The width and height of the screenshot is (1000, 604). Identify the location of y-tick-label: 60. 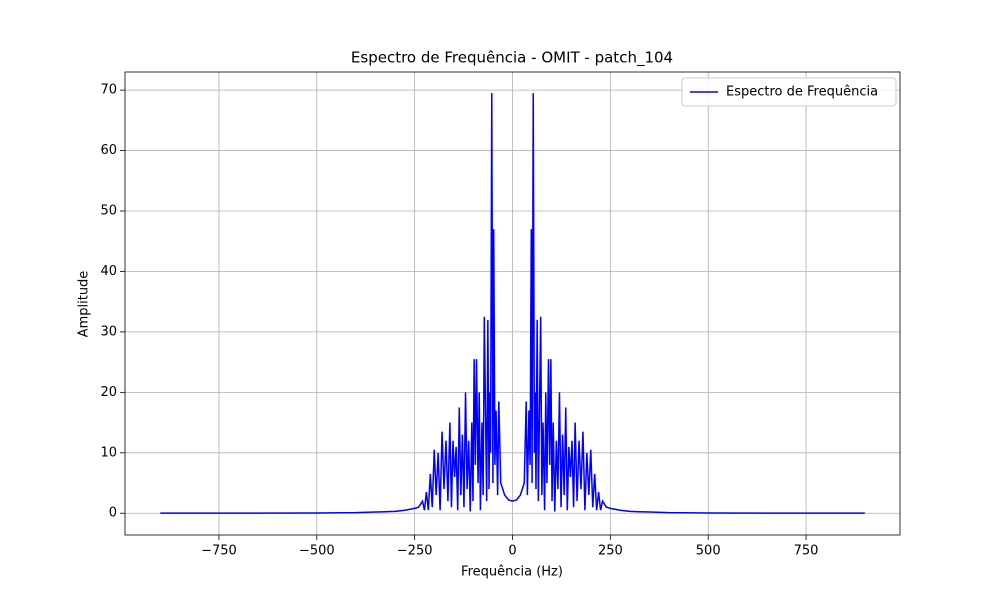
(108, 150).